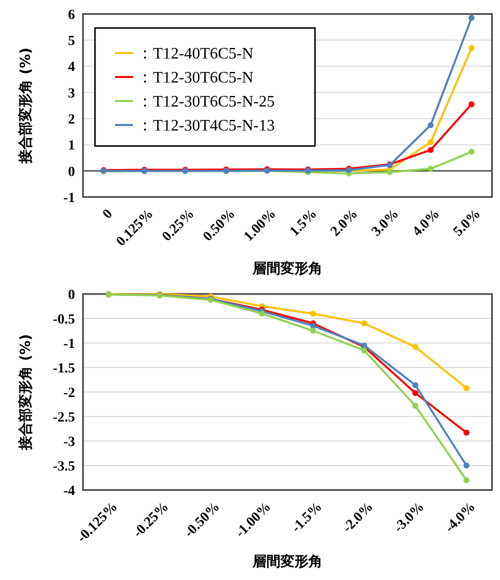  I want to click on y-tick-label: -3.5, so click(63, 466).